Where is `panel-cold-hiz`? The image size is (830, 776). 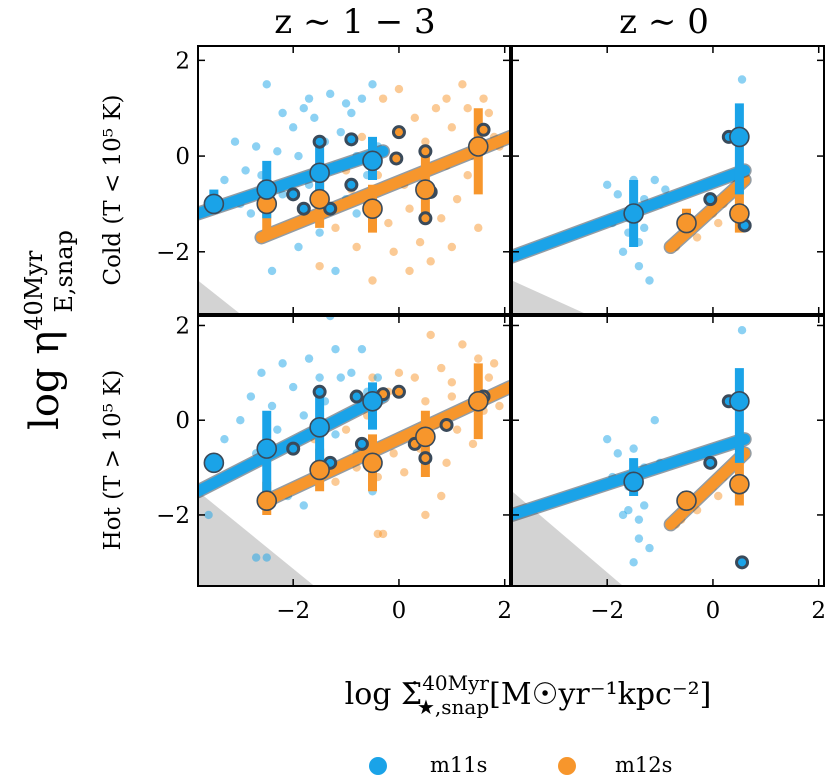
panel-cold-hiz is located at coordinates (354, 180).